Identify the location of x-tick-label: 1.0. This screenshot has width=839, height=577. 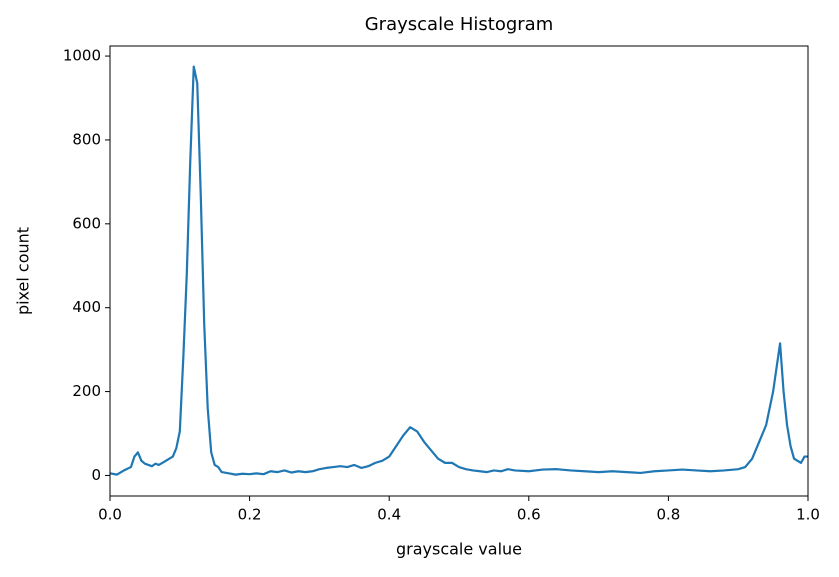
(808, 515).